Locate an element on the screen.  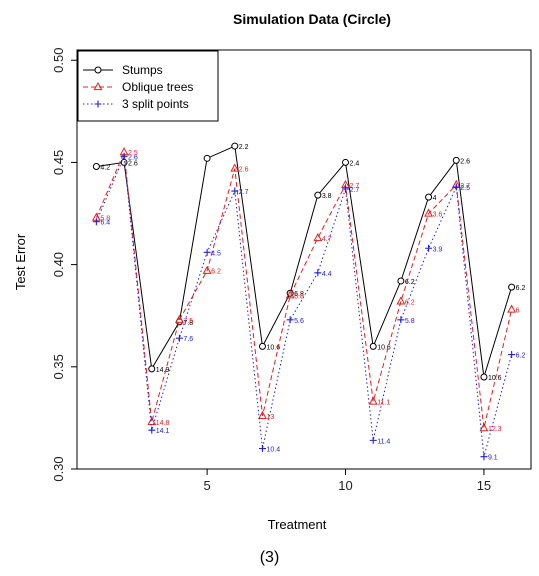
data-label: 14.9 is located at coordinates (163, 370).